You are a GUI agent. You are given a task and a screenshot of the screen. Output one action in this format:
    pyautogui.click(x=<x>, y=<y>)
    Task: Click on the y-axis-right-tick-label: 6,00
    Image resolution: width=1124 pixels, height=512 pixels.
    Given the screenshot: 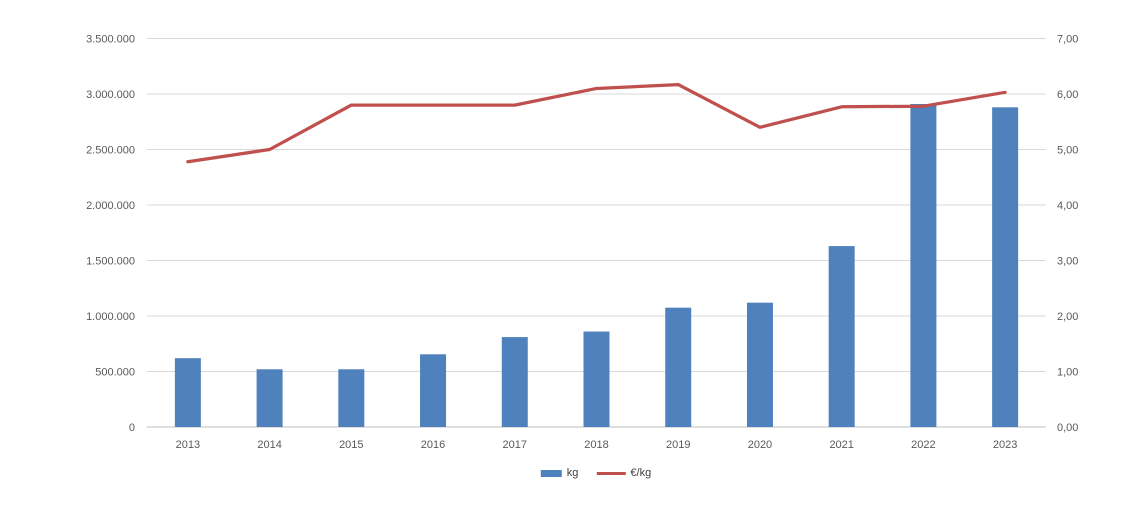 What is the action you would take?
    pyautogui.click(x=1067, y=95)
    